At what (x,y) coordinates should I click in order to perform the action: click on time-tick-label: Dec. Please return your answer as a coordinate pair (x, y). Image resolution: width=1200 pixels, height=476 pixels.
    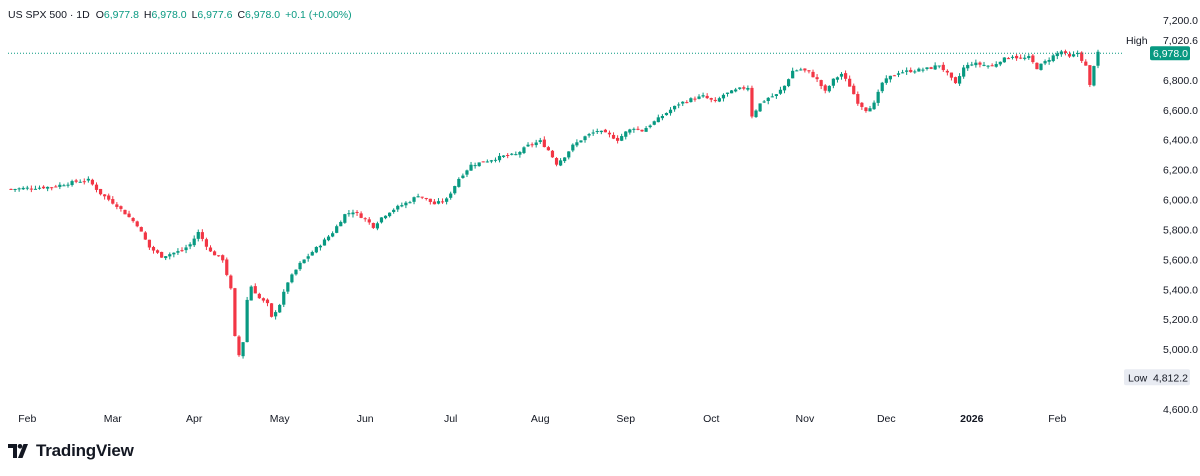
    Looking at the image, I should click on (886, 419).